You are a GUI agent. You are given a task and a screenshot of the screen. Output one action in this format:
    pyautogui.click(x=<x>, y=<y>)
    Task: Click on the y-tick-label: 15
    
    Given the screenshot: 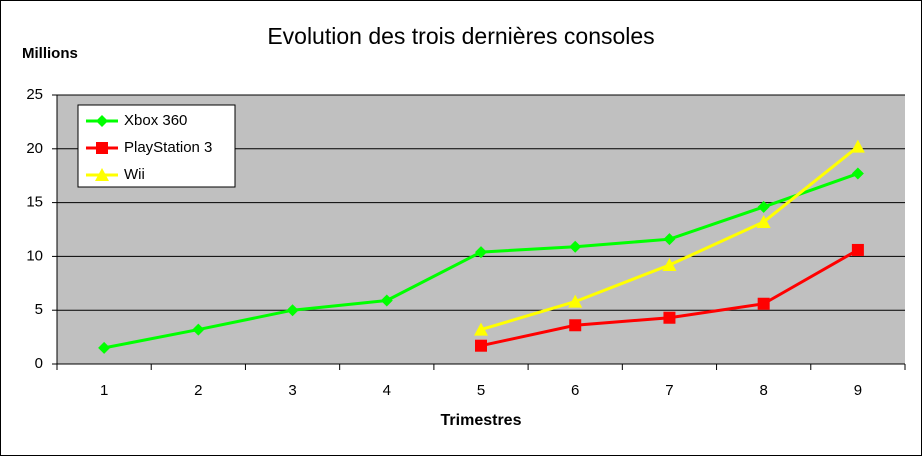 What is the action you would take?
    pyautogui.click(x=34, y=202)
    